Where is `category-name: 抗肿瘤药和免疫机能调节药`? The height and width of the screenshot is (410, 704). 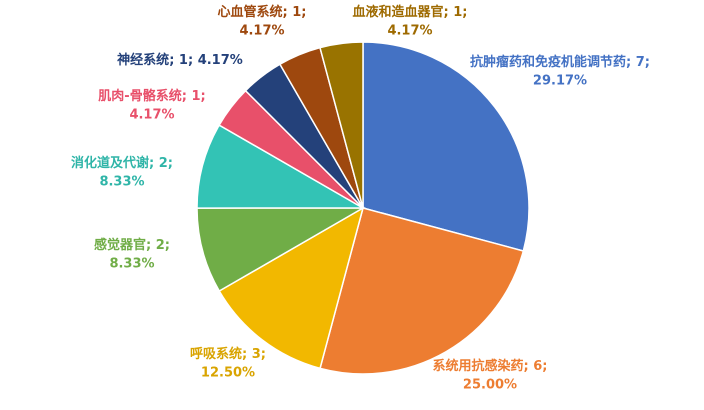 category-name: 抗肿瘤药和免疫机能调节药 is located at coordinates (548, 62).